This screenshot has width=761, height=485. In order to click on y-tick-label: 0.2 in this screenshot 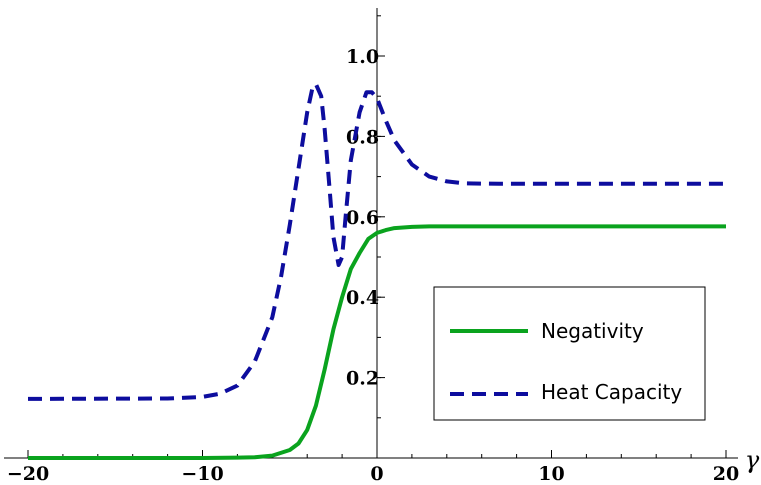, I will do `click(362, 379)`.